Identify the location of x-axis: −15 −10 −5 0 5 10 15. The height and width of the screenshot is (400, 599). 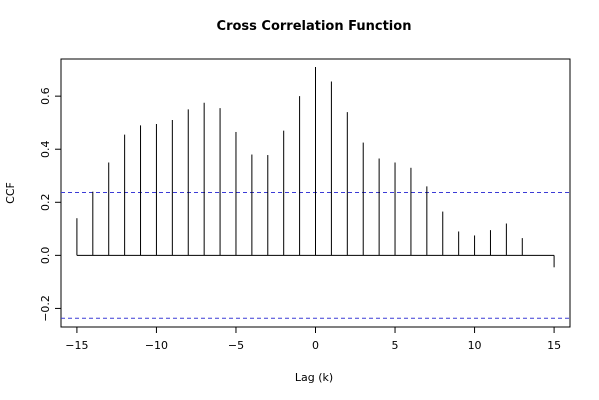
(313, 339).